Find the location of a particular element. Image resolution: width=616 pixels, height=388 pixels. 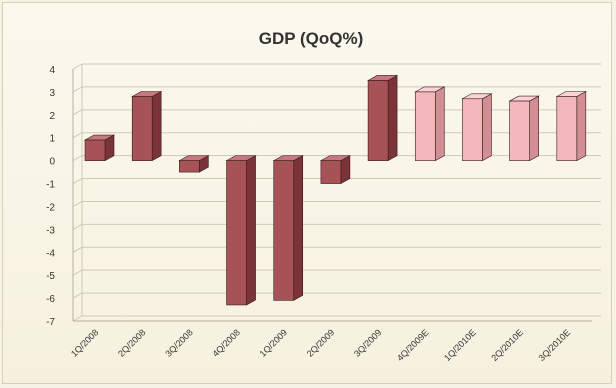

y-tick-label: -2 is located at coordinates (50, 207).